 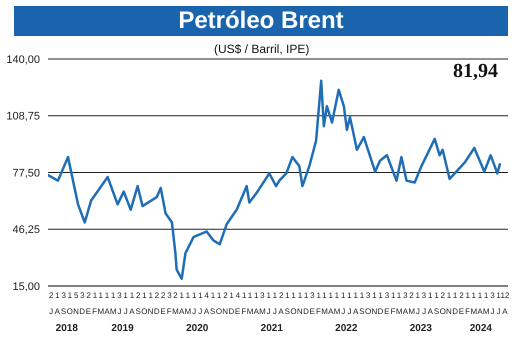 What do you see at coordinates (122, 328) in the screenshot?
I see `x-tick-label: 2019` at bounding box center [122, 328].